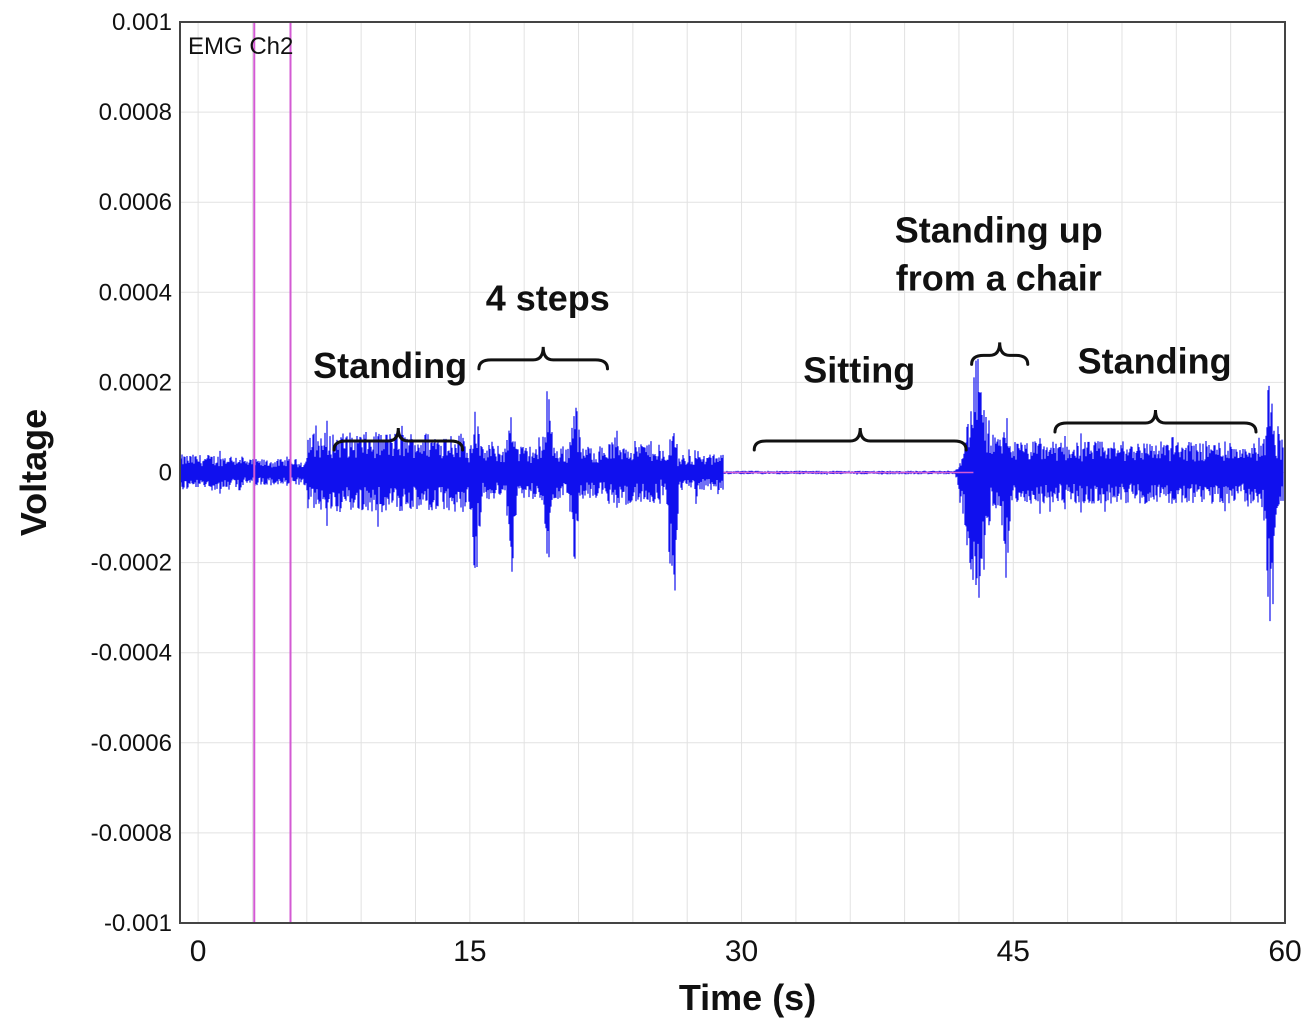 This screenshot has height=1020, width=1301. I want to click on y-tick-label: -0.001, so click(138, 923).